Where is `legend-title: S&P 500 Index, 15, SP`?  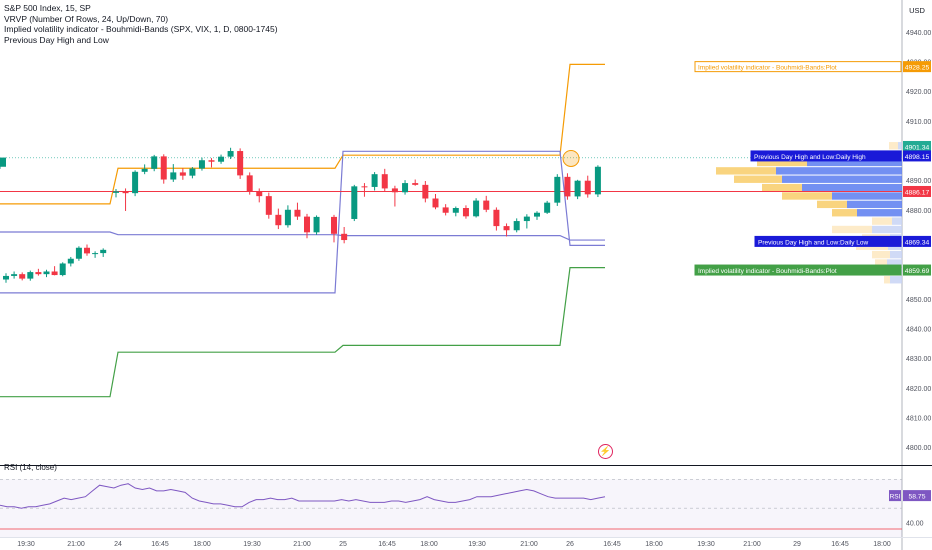
legend-title: S&P 500 Index, 15, SP is located at coordinates (47, 8).